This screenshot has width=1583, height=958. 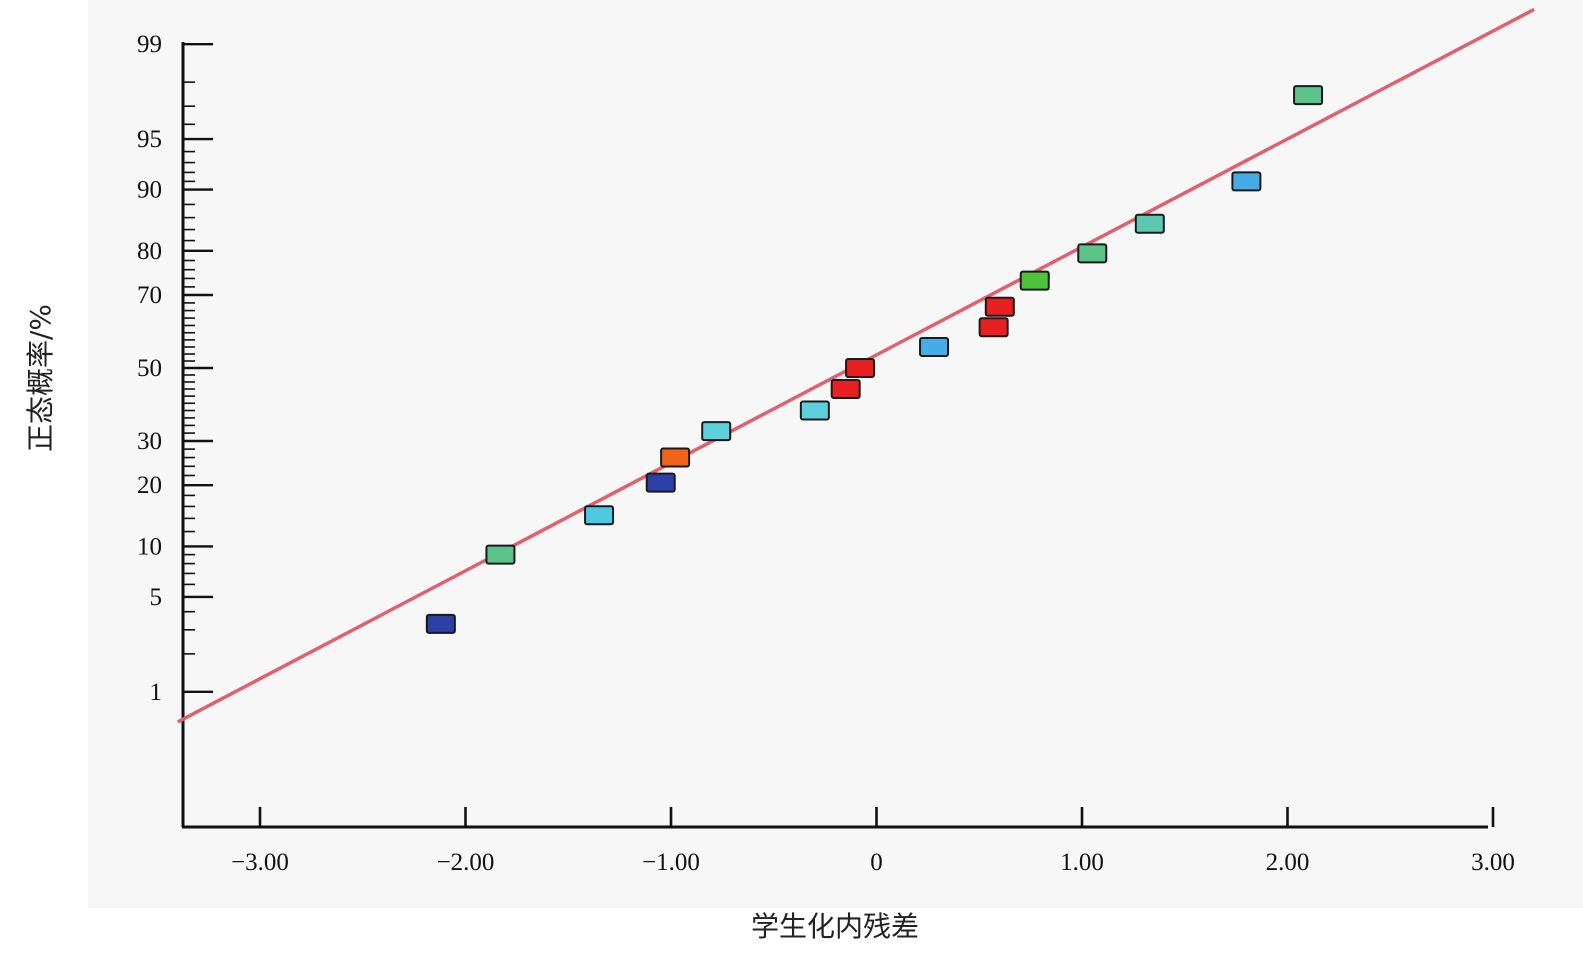 I want to click on y-tick-label: 80, so click(x=149, y=251).